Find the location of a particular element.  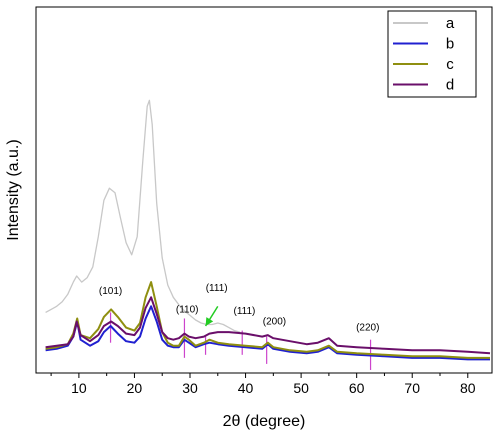

x-tick-label: 70 is located at coordinates (412, 388).